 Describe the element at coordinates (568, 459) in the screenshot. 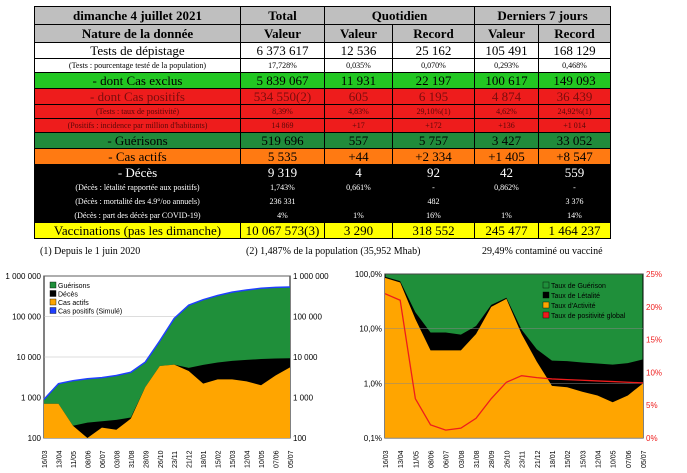

I see `x-tick-label: 15/02` at that location.